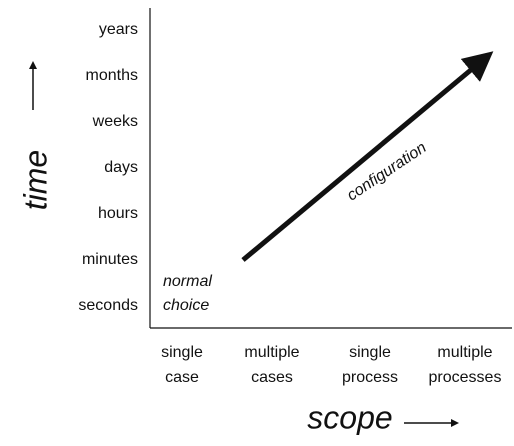 This screenshot has width=514, height=446. Describe the element at coordinates (387, 171) in the screenshot. I see `arrow-label: configuration` at that location.